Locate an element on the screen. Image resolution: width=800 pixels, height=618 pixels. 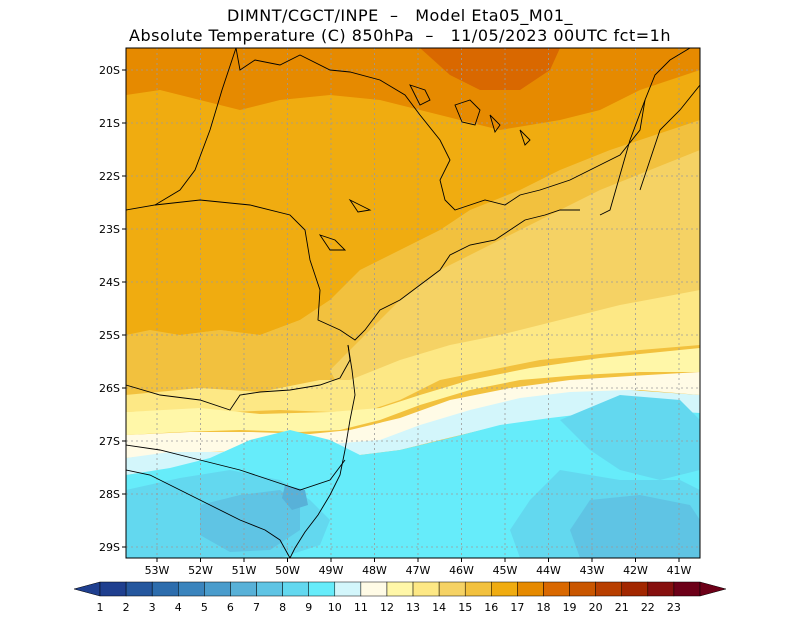
lon-label: 52W is located at coordinates (200, 570).